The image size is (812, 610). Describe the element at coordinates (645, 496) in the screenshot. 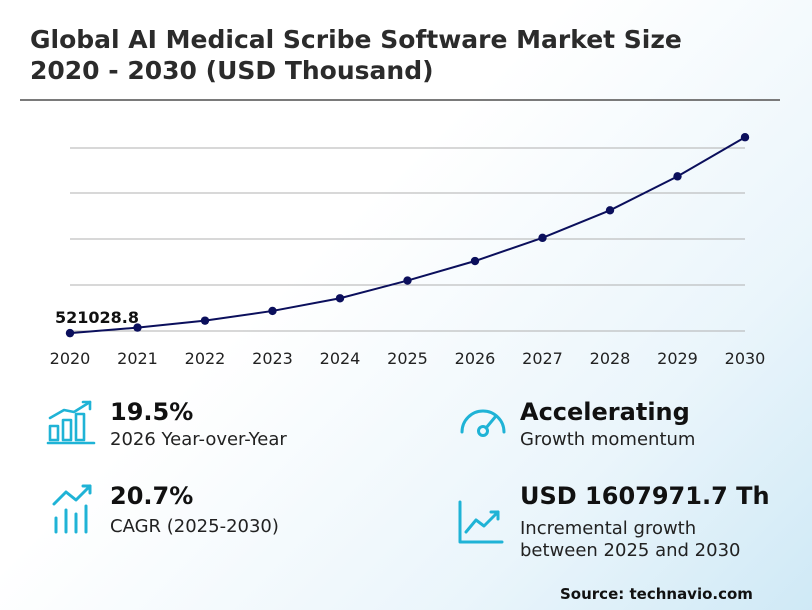

I see `stat-incremental-value: USD 1607971.7 Th` at that location.